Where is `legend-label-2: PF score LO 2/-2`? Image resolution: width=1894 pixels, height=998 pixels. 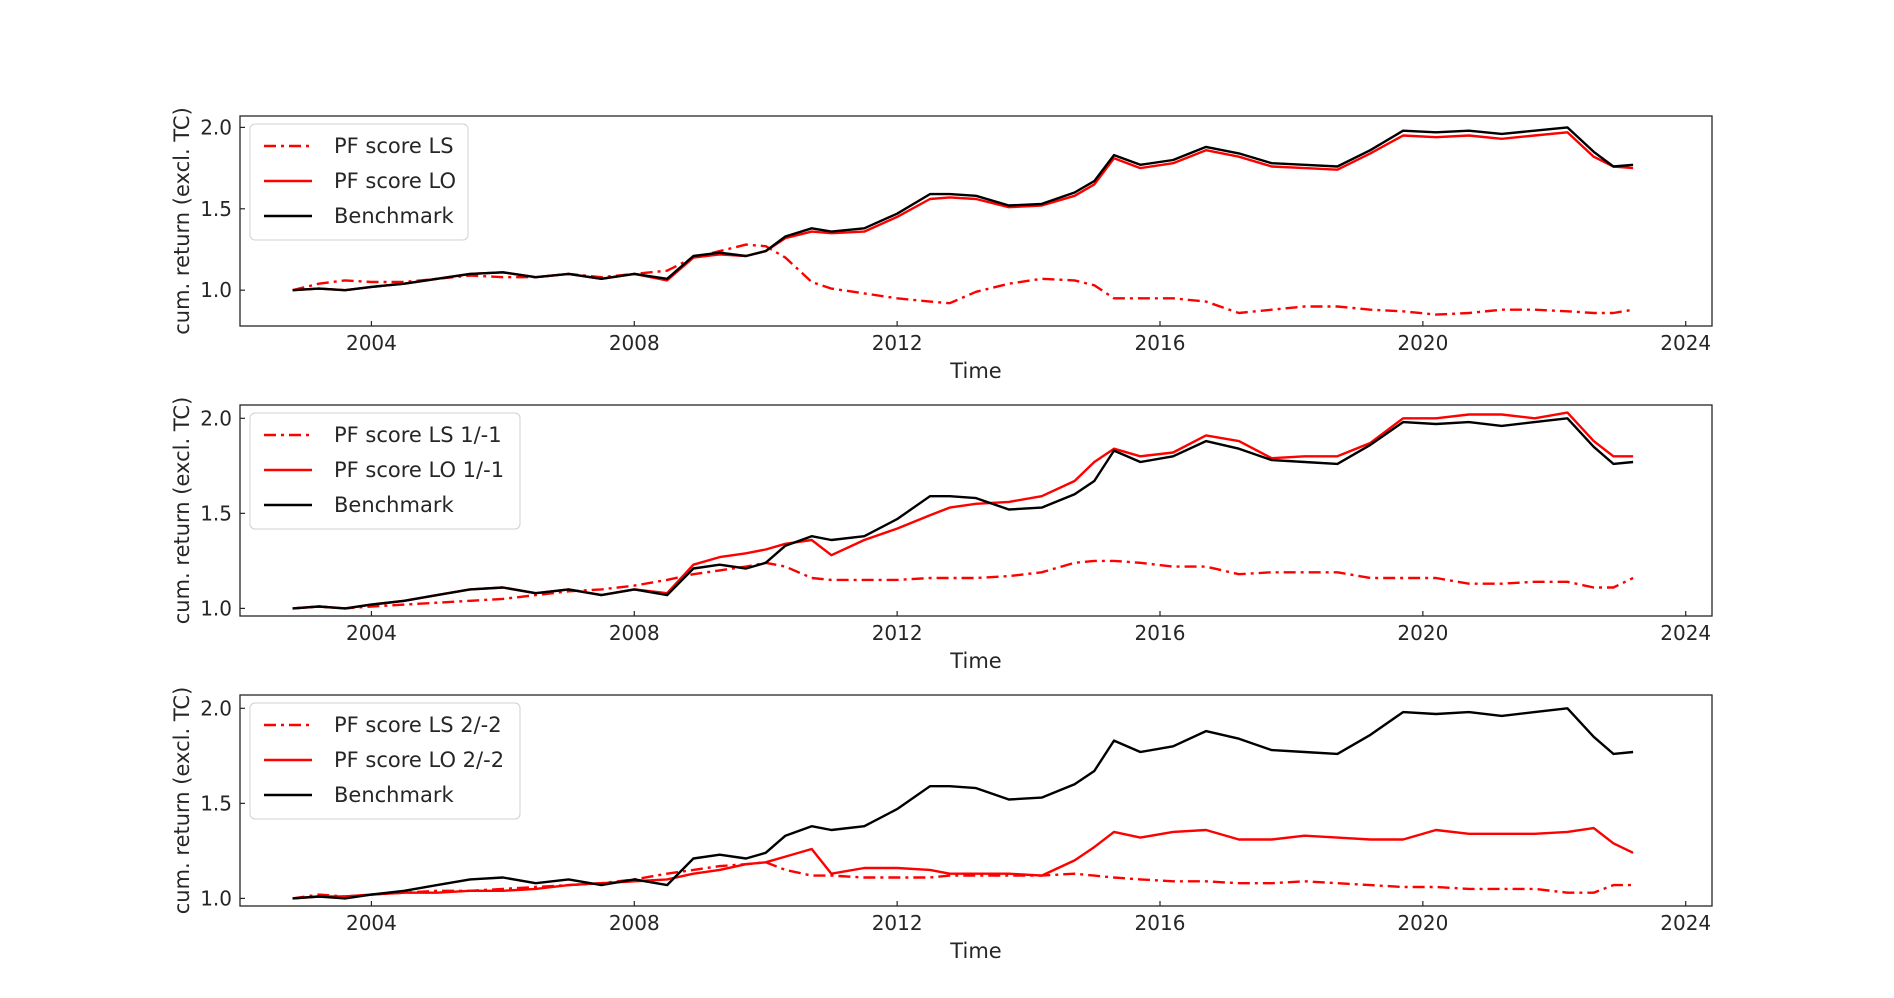 legend-label-2: PF score LO 2/-2 is located at coordinates (419, 760).